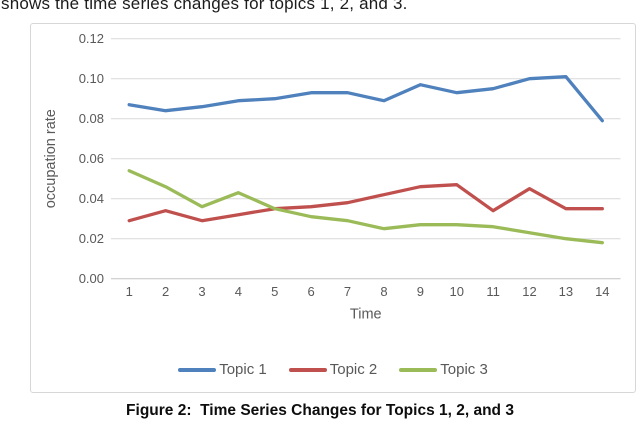 The height and width of the screenshot is (429, 640). Describe the element at coordinates (353, 369) in the screenshot. I see `legend-label-topic-2: Topic 2` at that location.